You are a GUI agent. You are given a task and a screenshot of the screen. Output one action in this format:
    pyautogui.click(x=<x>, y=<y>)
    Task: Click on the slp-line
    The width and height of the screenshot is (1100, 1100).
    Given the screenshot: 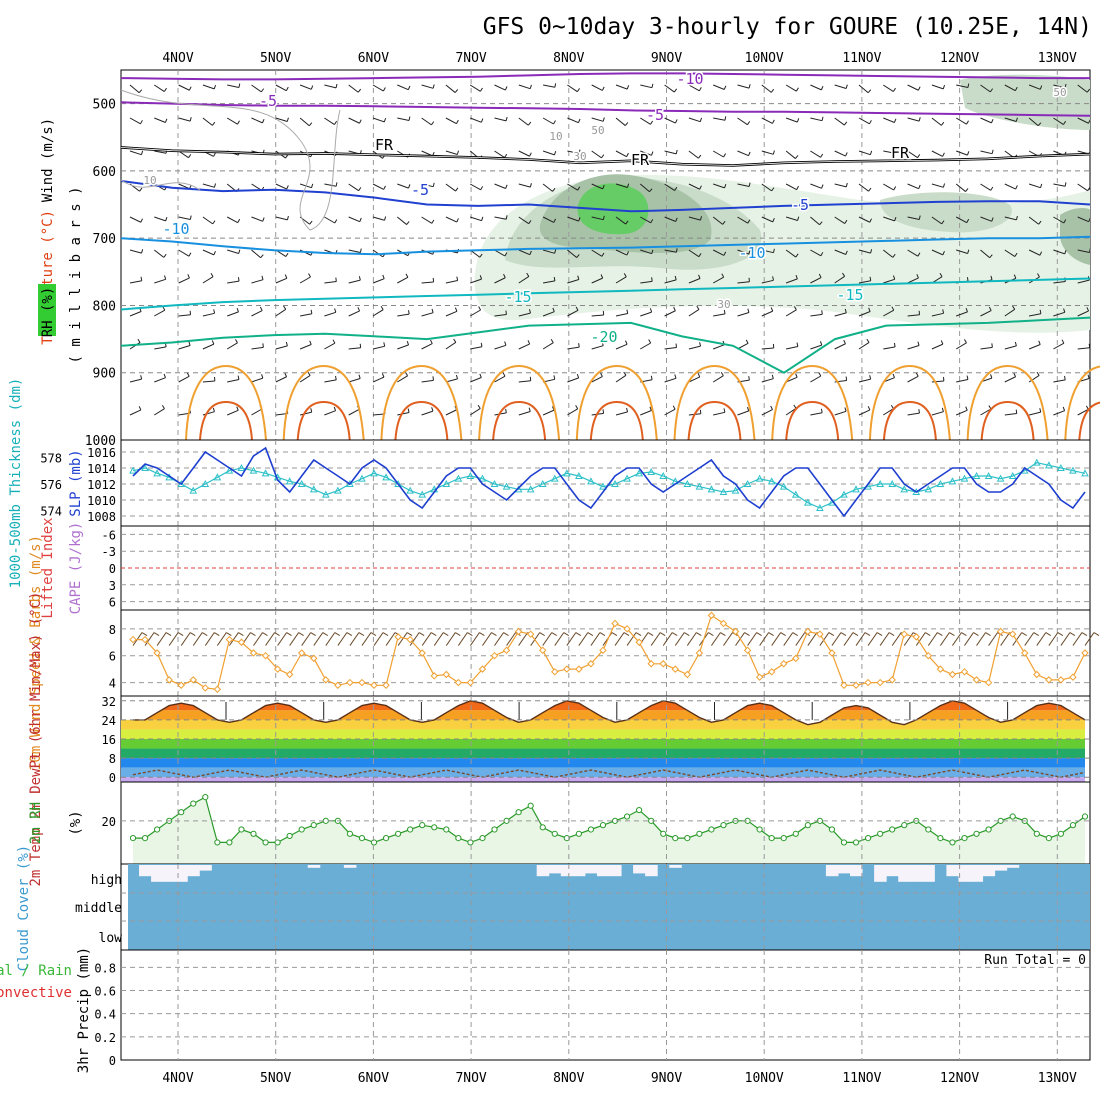 What is the action you would take?
    pyautogui.click(x=609, y=482)
    